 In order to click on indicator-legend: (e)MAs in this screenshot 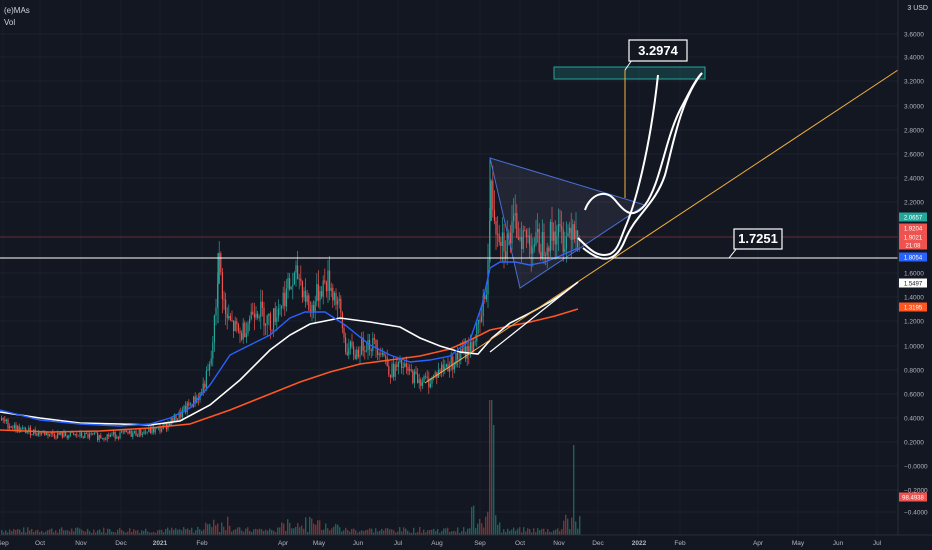, I will do `click(17, 10)`.